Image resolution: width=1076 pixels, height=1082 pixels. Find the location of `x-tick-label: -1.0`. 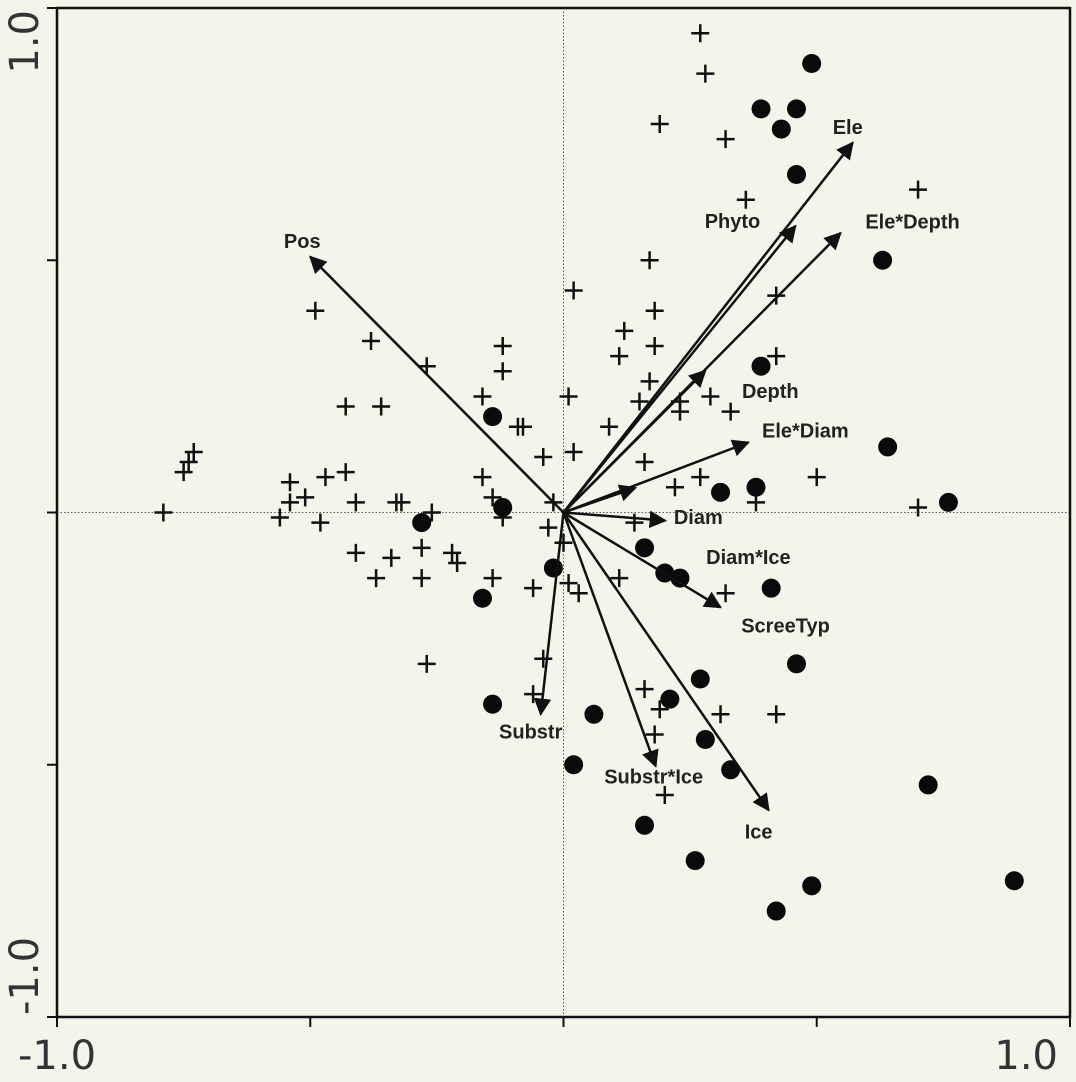

x-tick-label: -1.0 is located at coordinates (57, 1056).